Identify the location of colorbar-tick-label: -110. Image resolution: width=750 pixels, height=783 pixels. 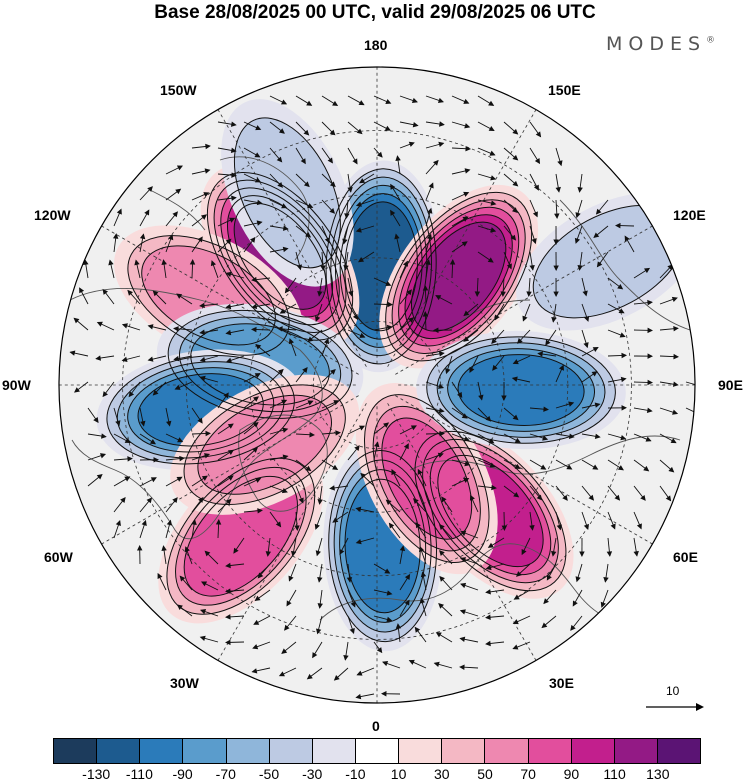
(139, 774).